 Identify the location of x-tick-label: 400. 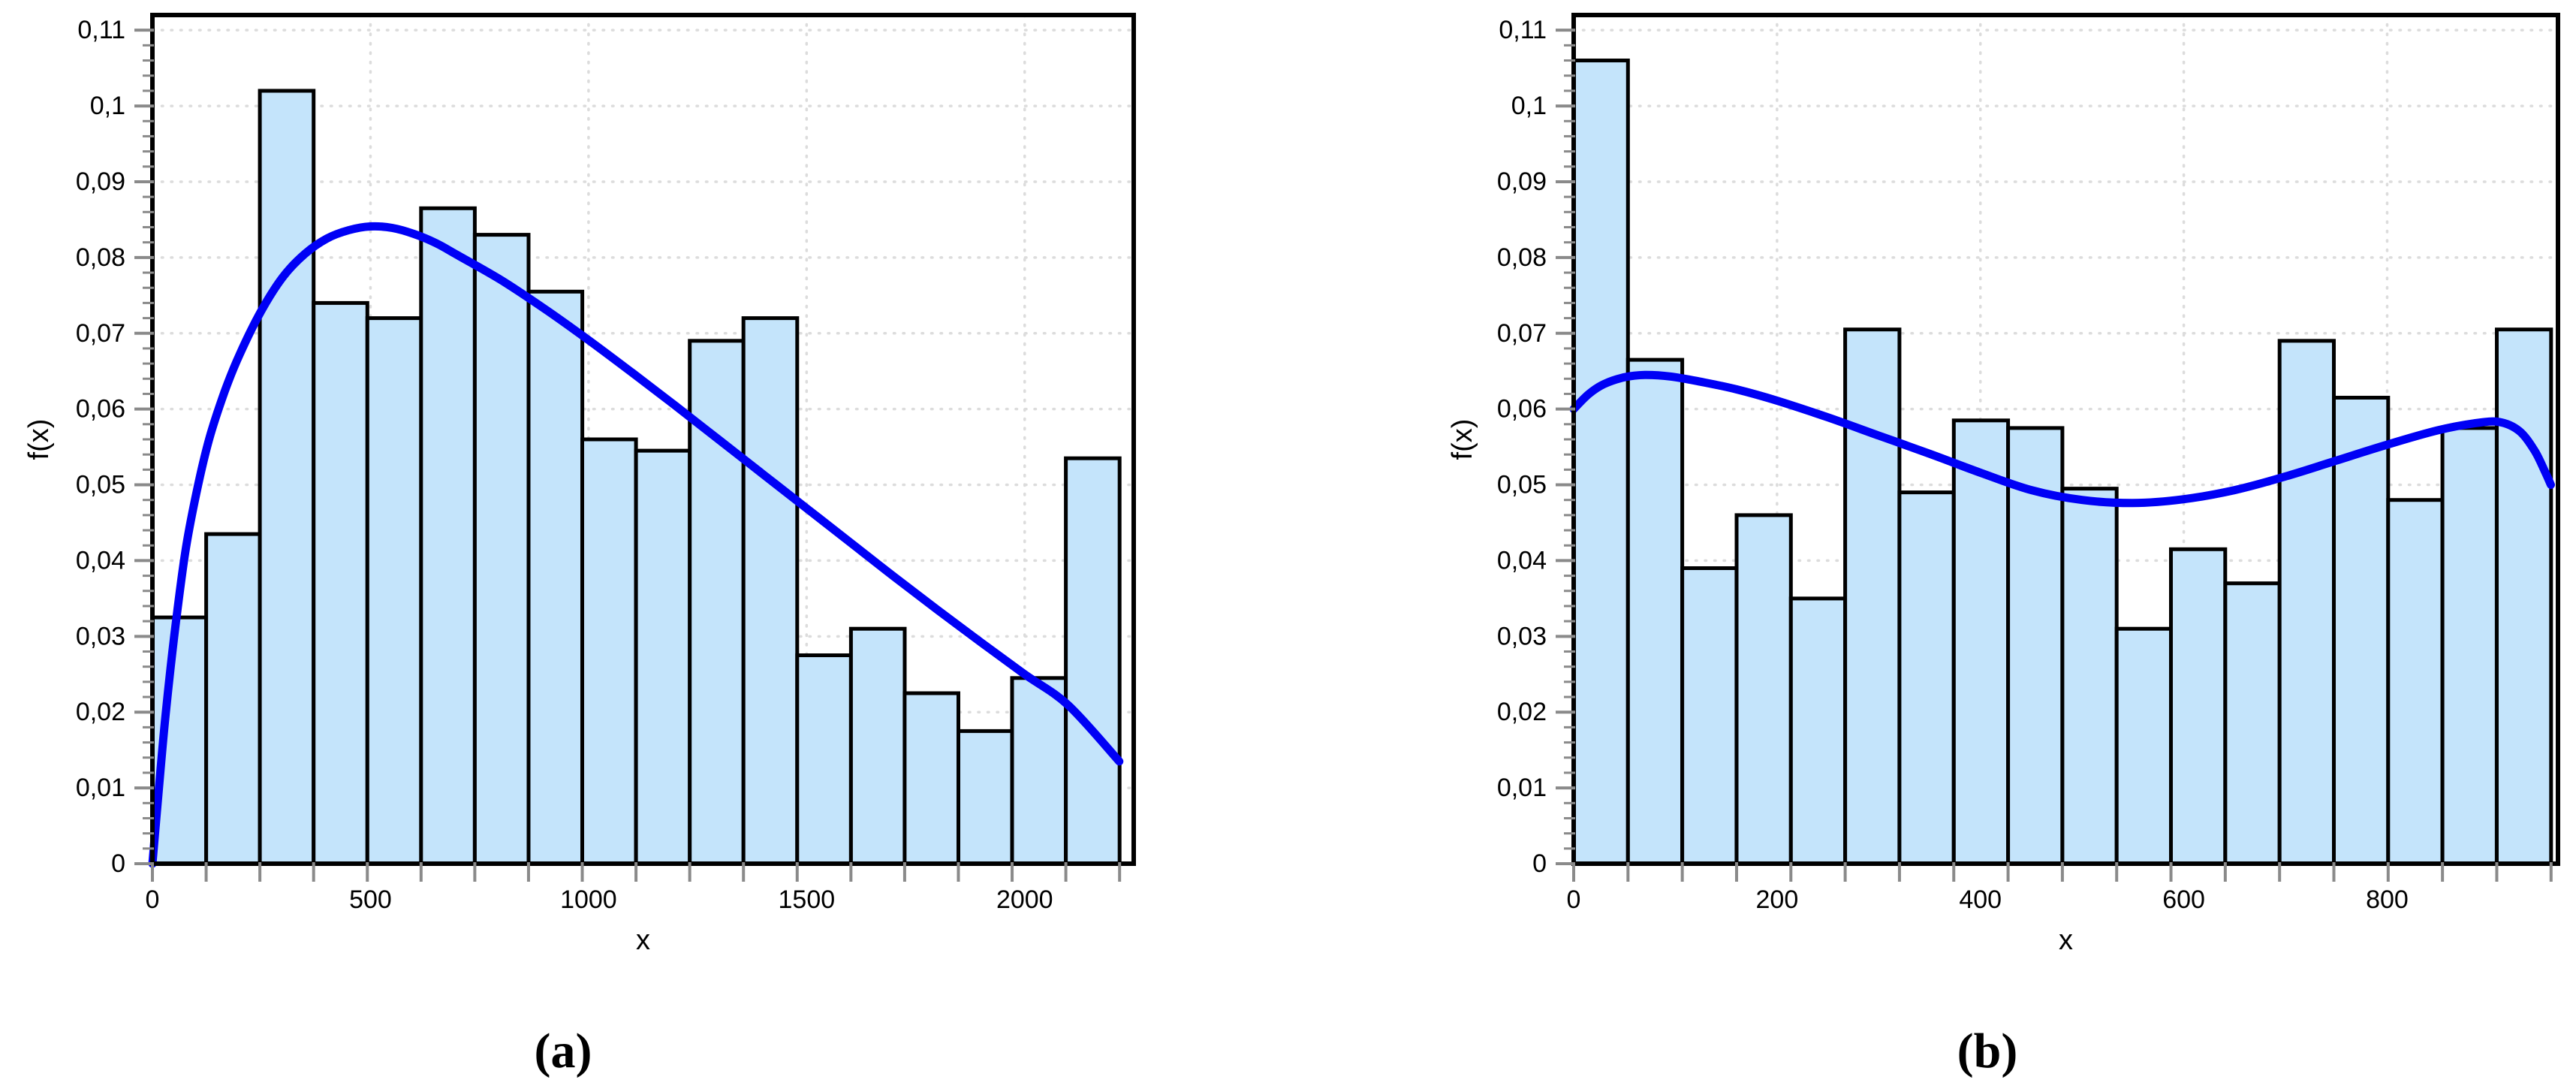
(1981, 899).